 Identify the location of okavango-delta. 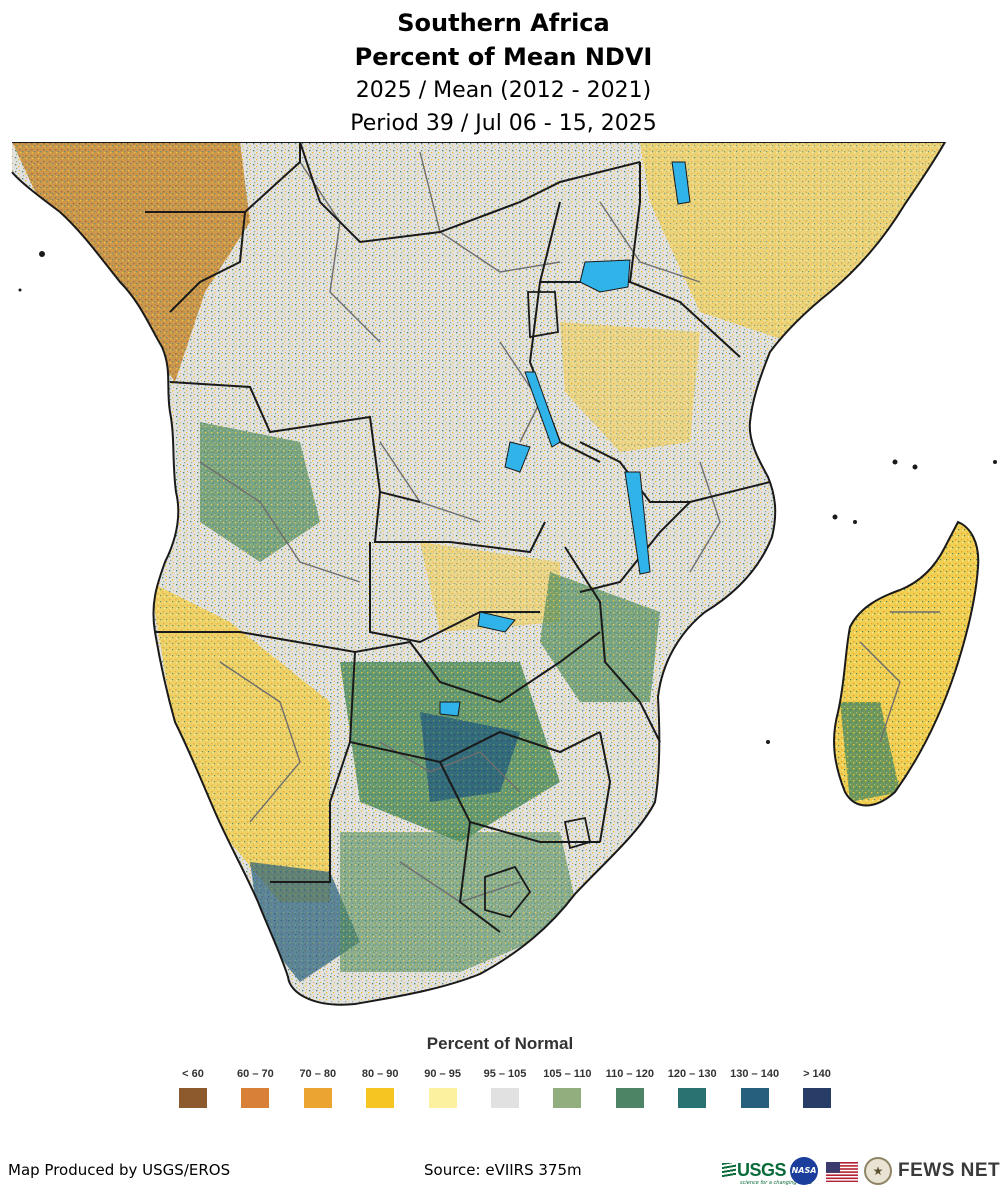
(450, 709).